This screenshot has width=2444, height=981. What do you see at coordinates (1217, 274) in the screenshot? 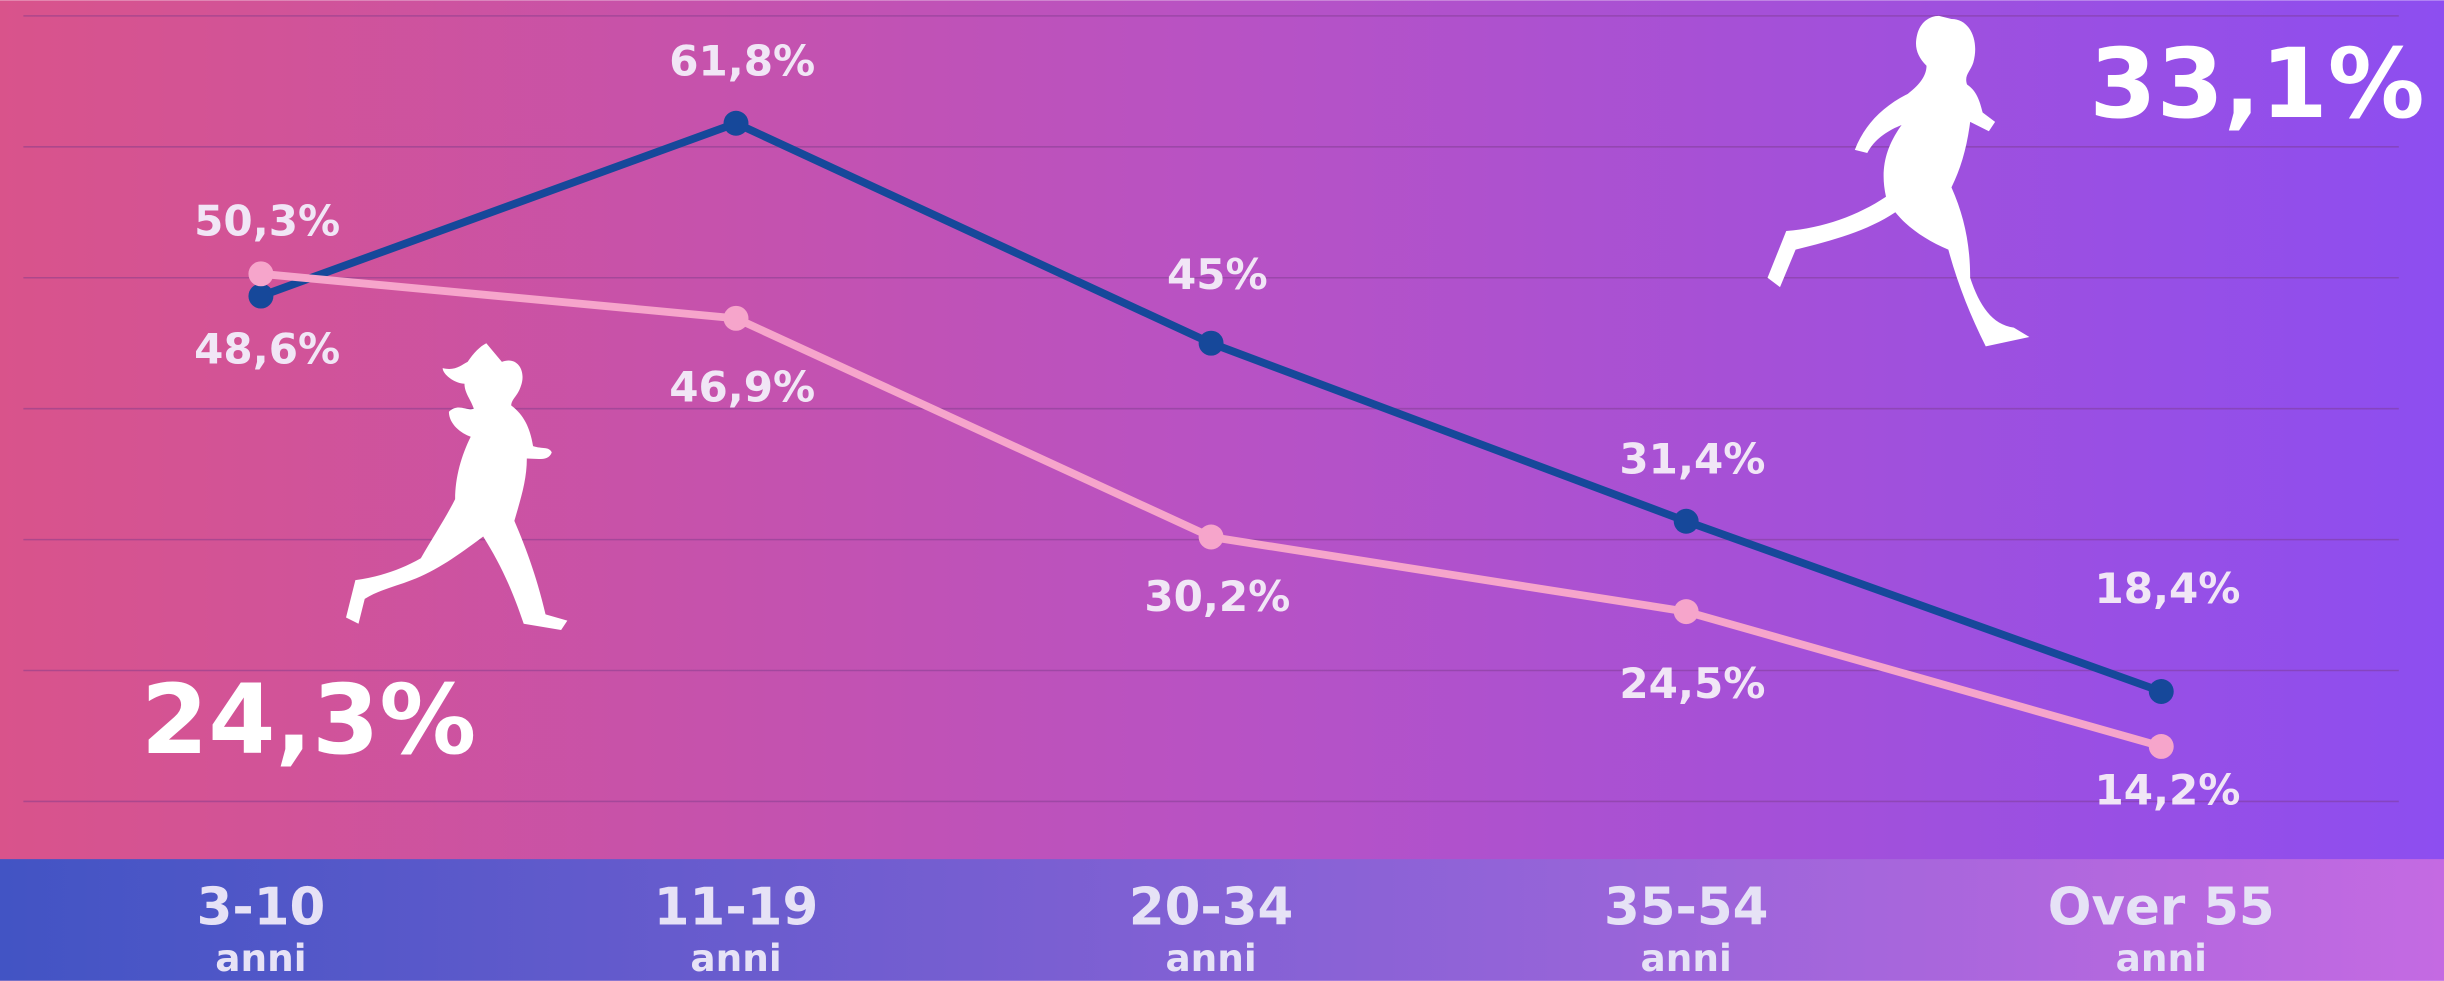
I see `data-label: 45%` at bounding box center [1217, 274].